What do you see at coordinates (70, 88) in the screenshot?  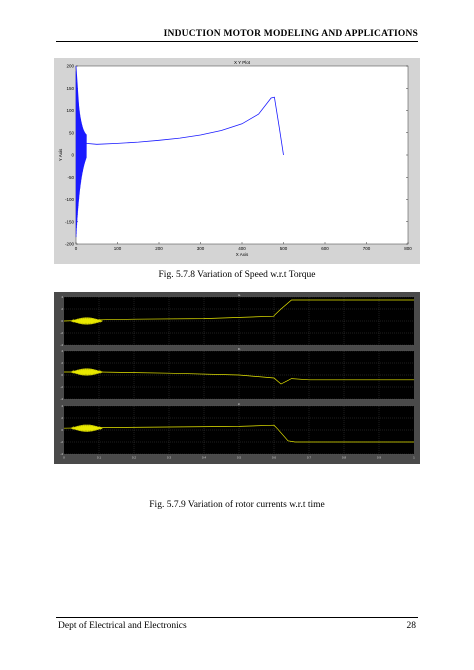 I see `y-tick-label: 150` at bounding box center [70, 88].